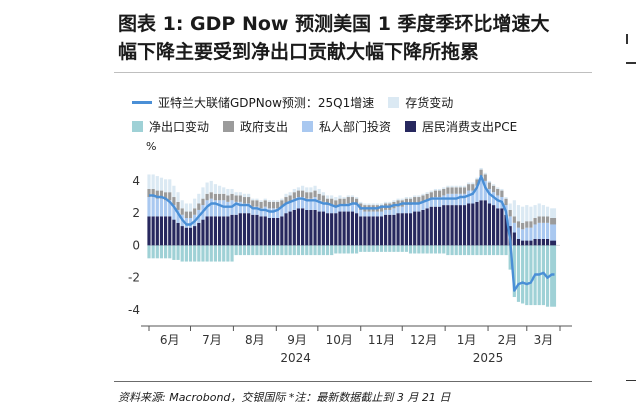 Image resolution: width=636 pixels, height=415 pixels. What do you see at coordinates (255, 126) in the screenshot?
I see `legend-item-government: 政府支出` at bounding box center [255, 126].